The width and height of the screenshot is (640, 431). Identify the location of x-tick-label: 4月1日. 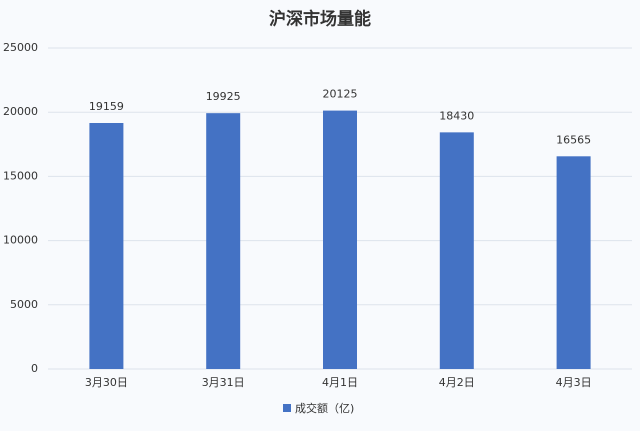
(340, 382).